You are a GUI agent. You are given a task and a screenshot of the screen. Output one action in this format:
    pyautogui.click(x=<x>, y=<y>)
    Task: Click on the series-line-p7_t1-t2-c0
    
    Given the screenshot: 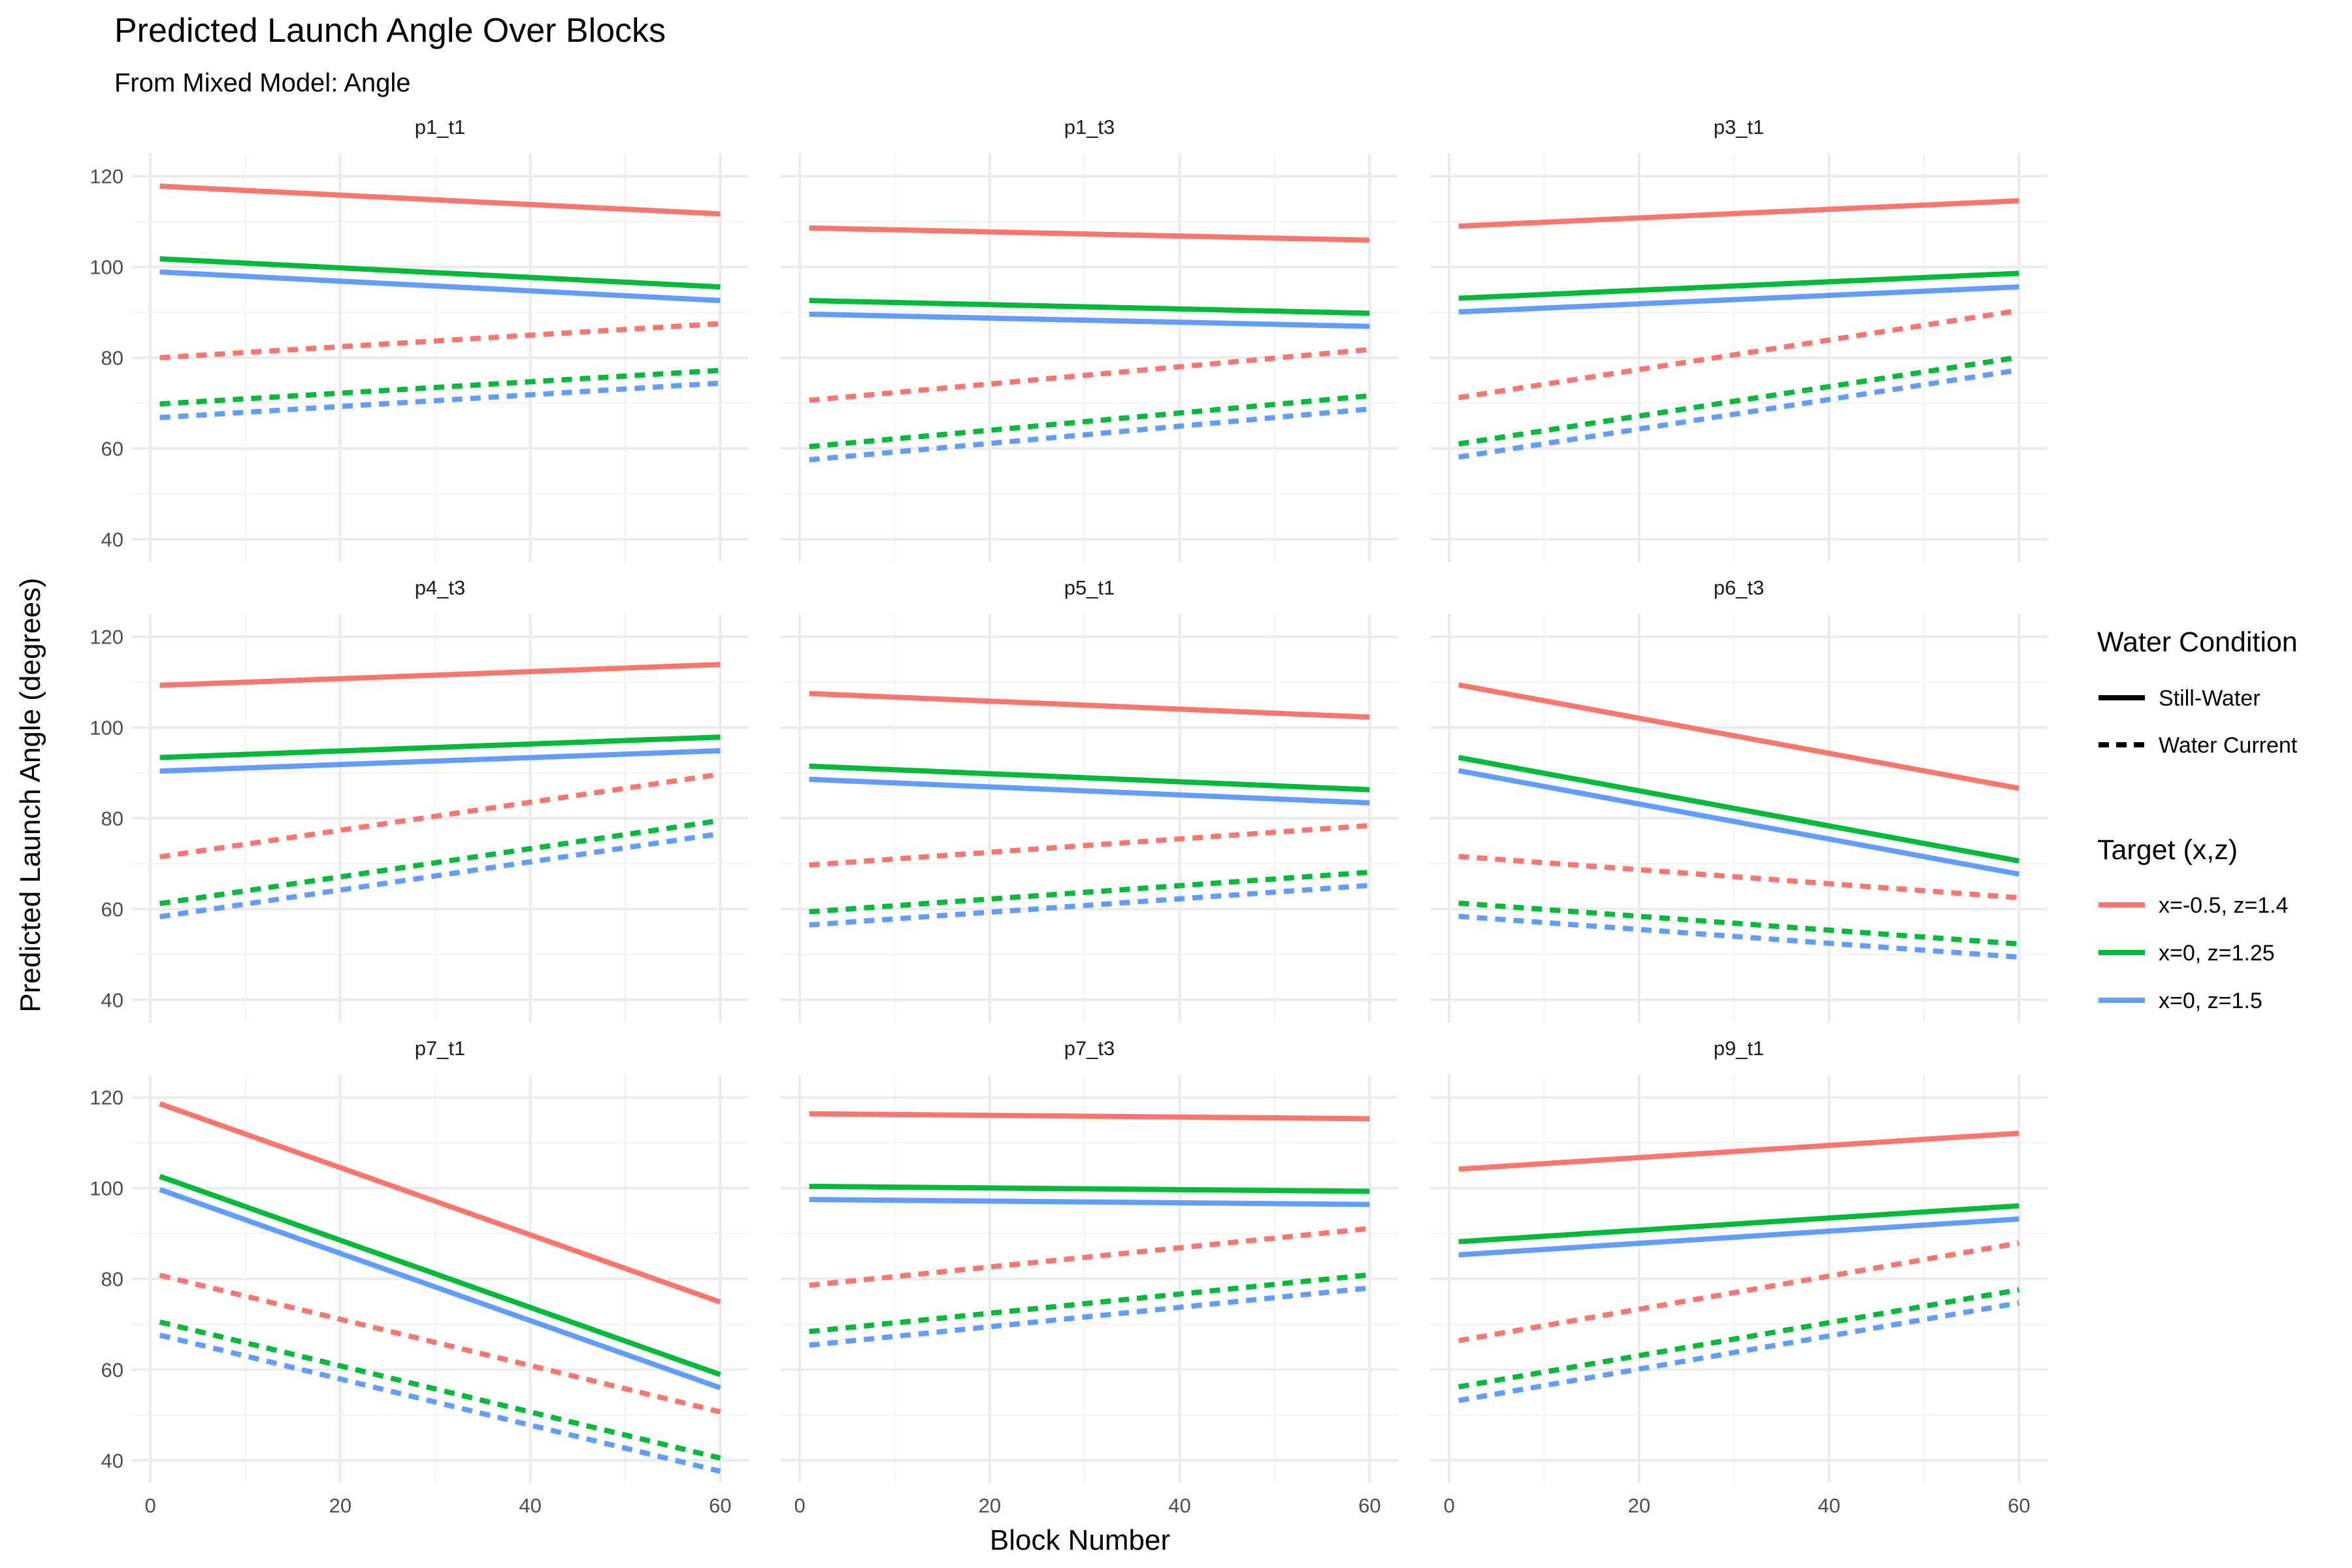 What is the action you would take?
    pyautogui.click(x=440, y=1288)
    